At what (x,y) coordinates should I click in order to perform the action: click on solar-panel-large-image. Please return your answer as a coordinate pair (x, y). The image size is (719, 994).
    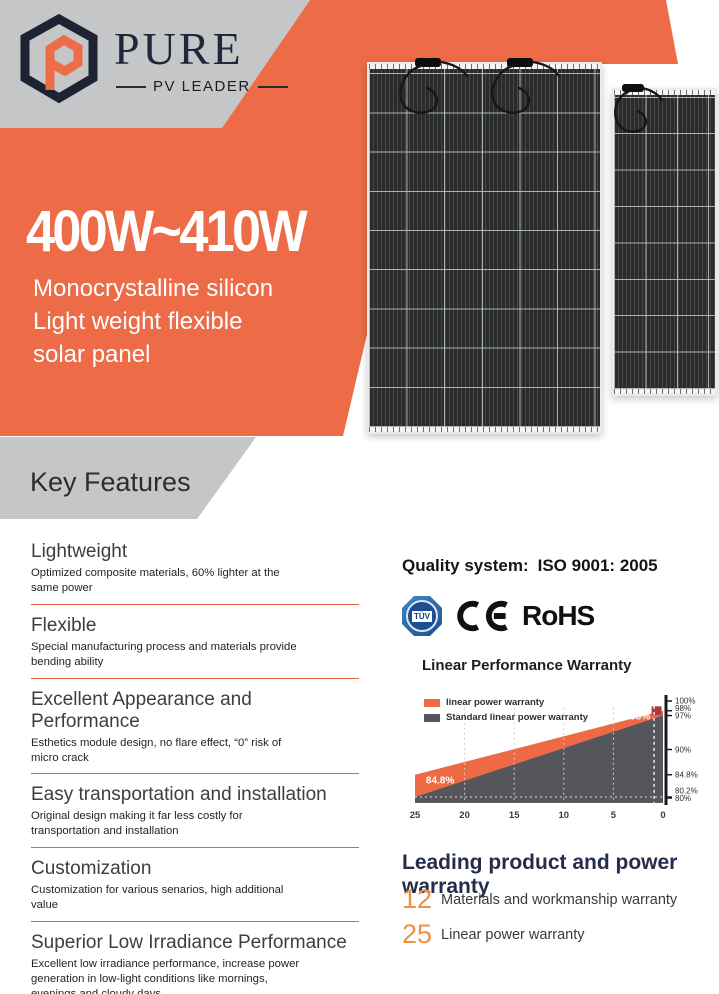
    Looking at the image, I should click on (484, 246).